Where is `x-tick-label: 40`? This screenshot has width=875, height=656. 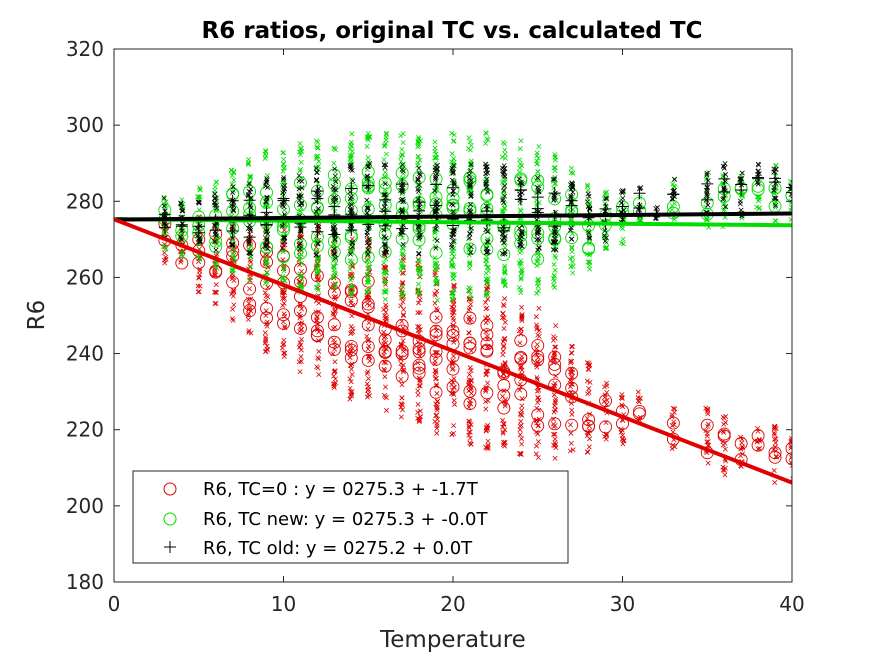 x-tick-label: 40 is located at coordinates (791, 604).